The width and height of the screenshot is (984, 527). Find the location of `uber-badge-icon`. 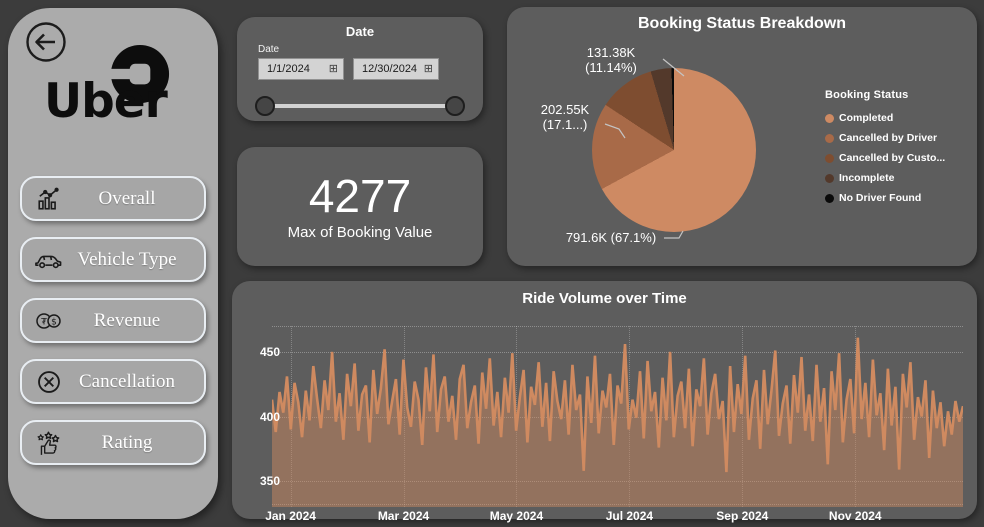

uber-badge-icon is located at coordinates (140, 74).